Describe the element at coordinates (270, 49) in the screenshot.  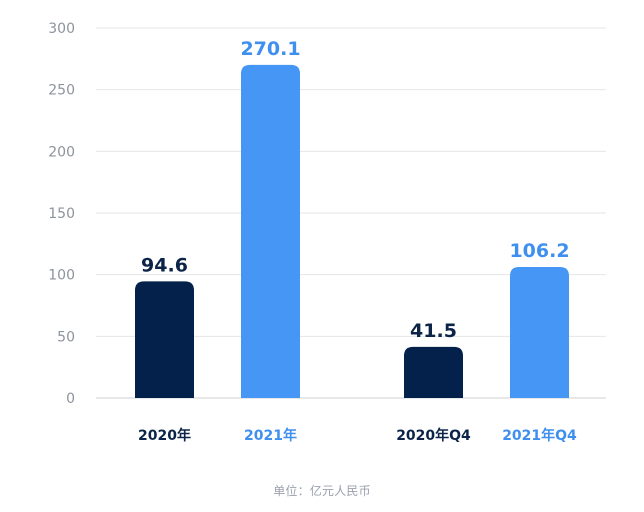
I see `data-label: 270.1` at that location.